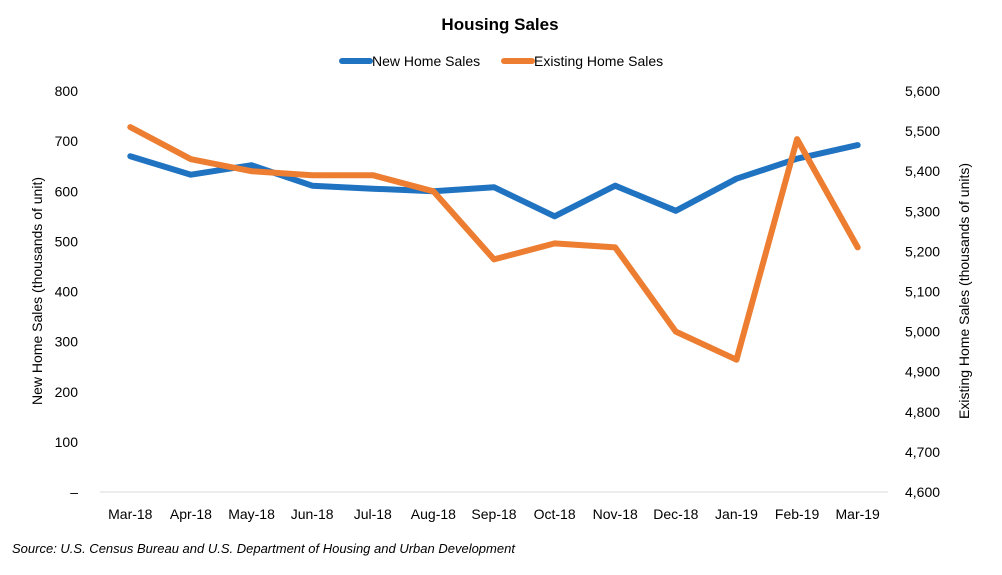 The width and height of the screenshot is (1002, 575). I want to click on chart-title: Housing Sales, so click(499, 24).